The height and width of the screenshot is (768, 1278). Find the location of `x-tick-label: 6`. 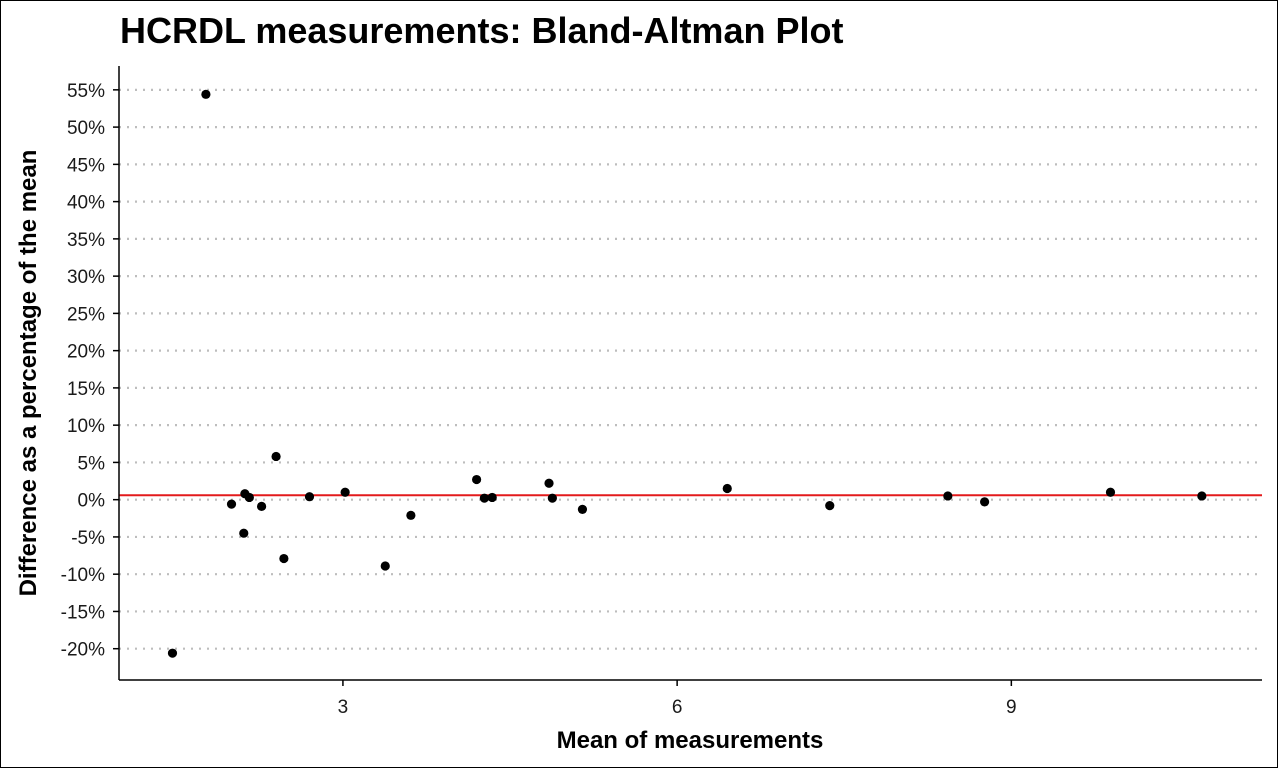

x-tick-label: 6 is located at coordinates (677, 707).